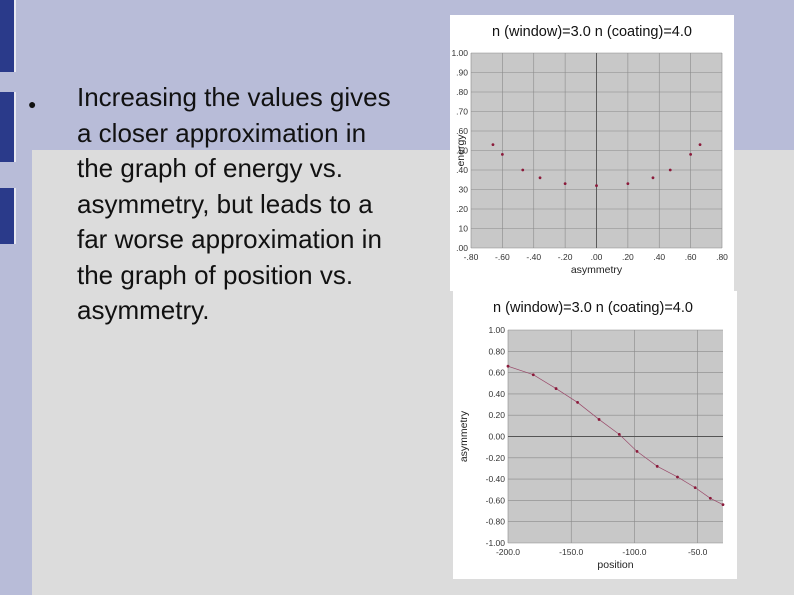  I want to click on chart1-y-tick-label: .40, so click(462, 170).